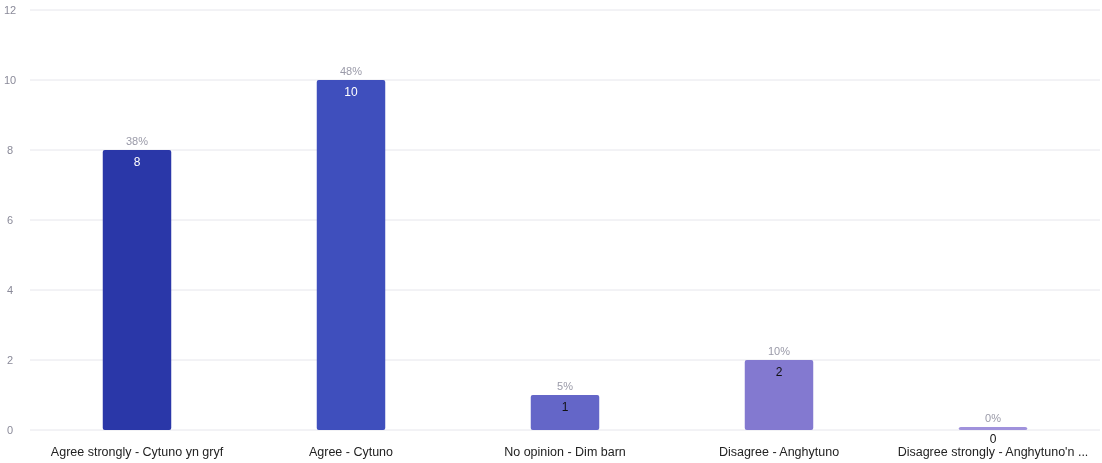  I want to click on annotation: 48%, so click(351, 71).